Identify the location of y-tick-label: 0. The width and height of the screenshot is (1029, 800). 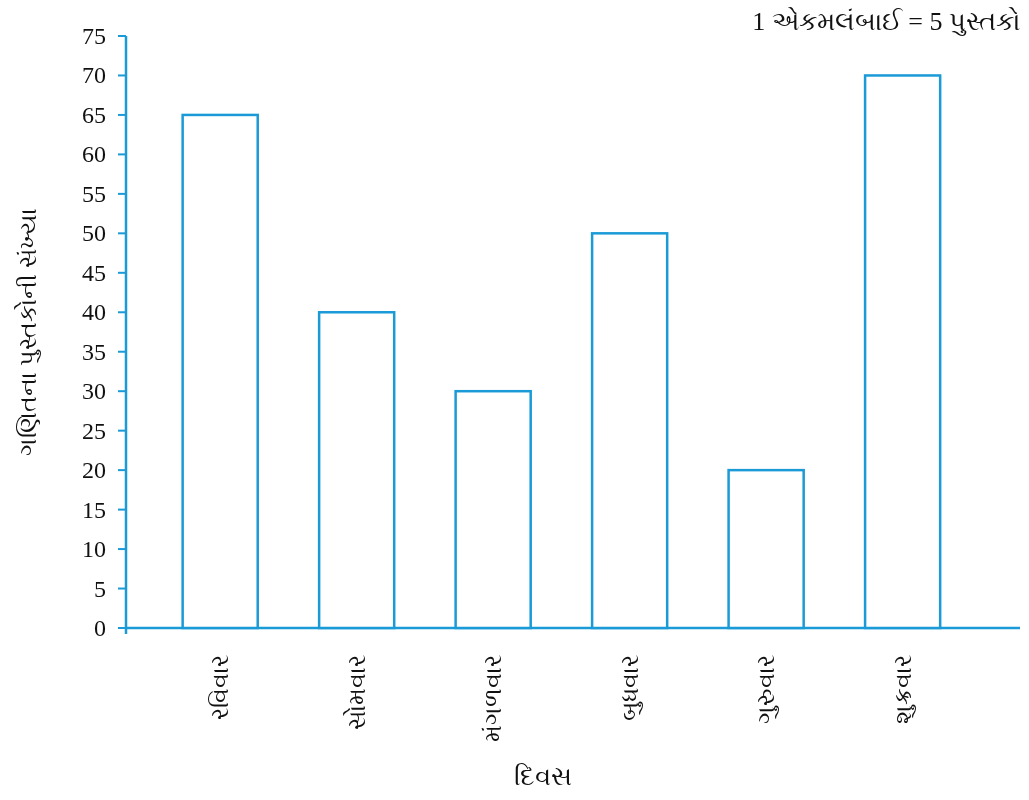
(100, 628).